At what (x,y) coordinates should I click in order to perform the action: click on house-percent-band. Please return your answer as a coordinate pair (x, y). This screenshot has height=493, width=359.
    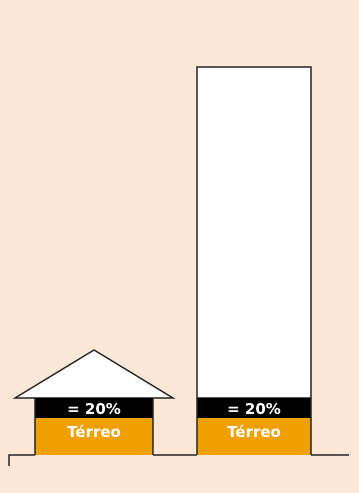
    Looking at the image, I should click on (94, 408).